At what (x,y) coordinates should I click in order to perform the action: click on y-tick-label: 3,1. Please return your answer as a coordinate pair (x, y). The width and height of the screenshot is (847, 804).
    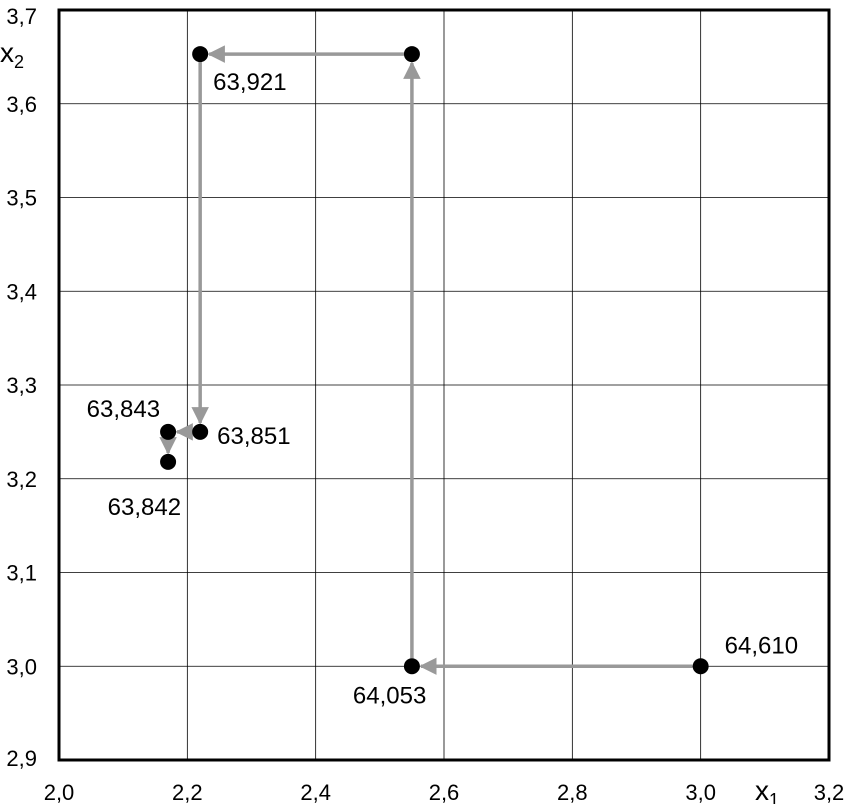
    Looking at the image, I should click on (21, 573).